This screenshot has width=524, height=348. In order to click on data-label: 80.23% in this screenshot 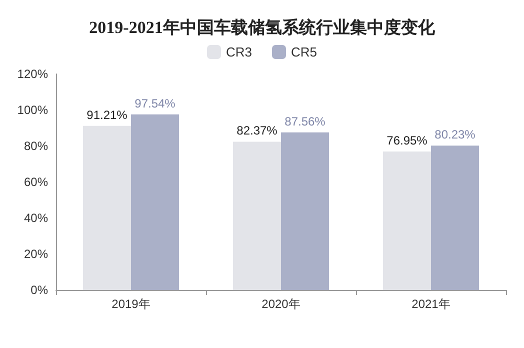, I will do `click(455, 135)`.